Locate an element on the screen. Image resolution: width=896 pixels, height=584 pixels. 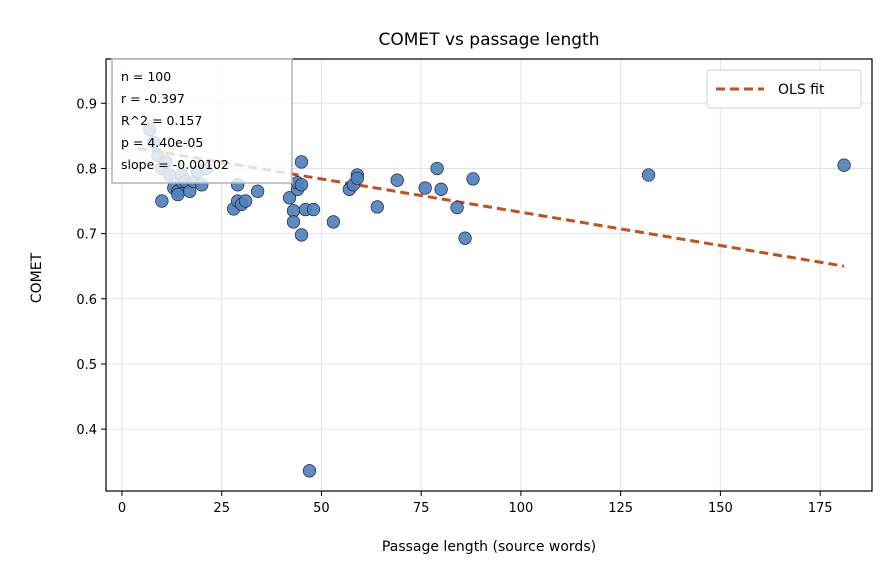
x-tick-label: 175 is located at coordinates (820, 508).